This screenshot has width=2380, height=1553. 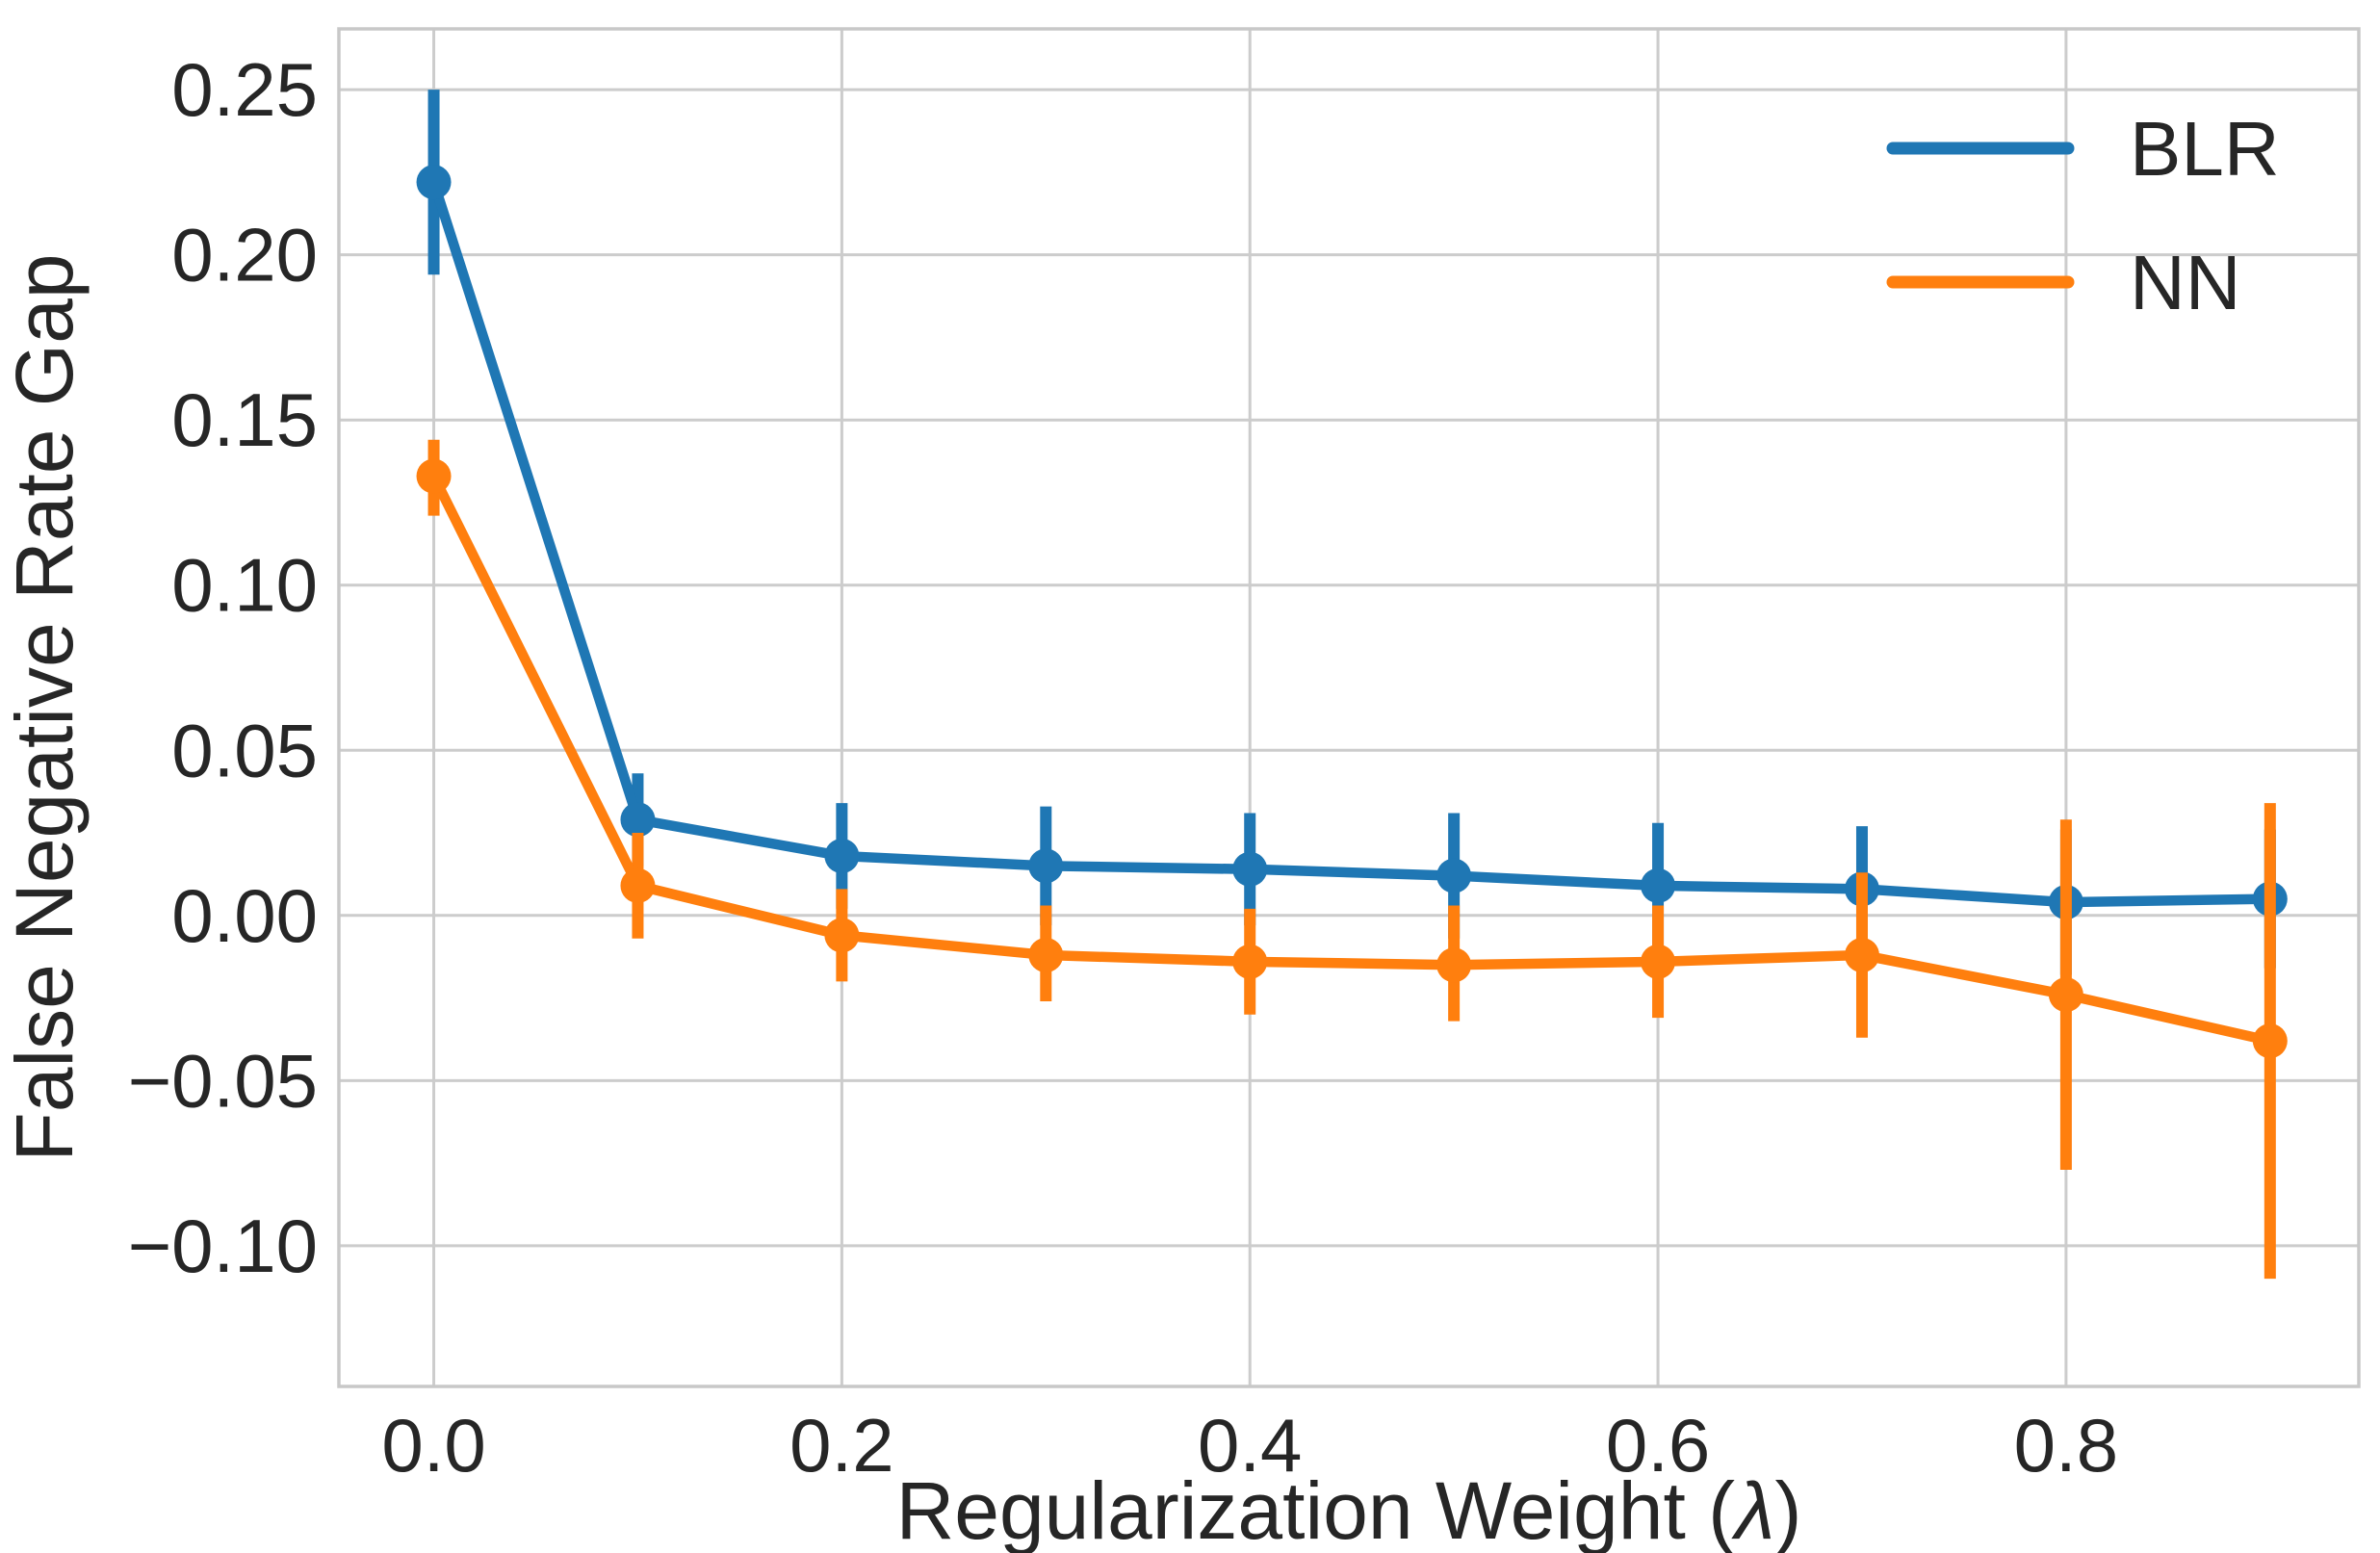 I want to click on y-tick-label-−0.10: −0.10, so click(x=223, y=1246).